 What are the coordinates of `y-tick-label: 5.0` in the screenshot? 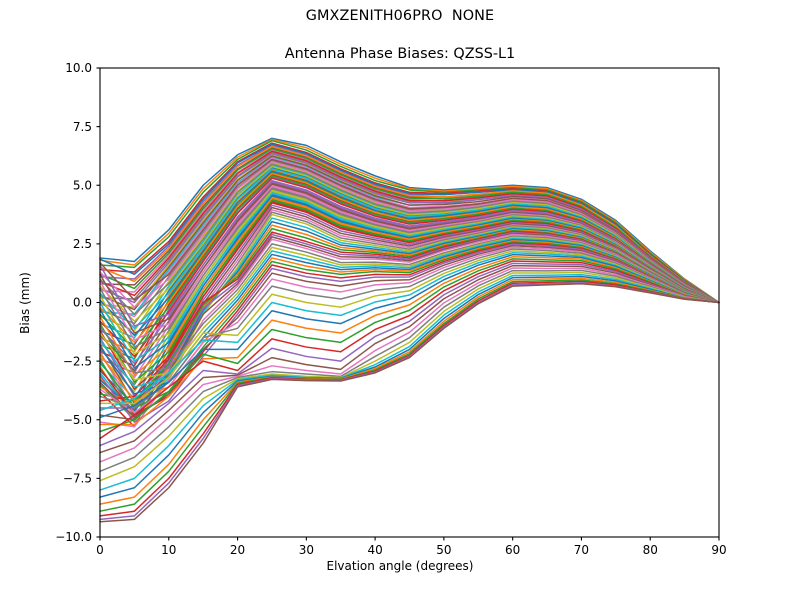 It's located at (82, 185).